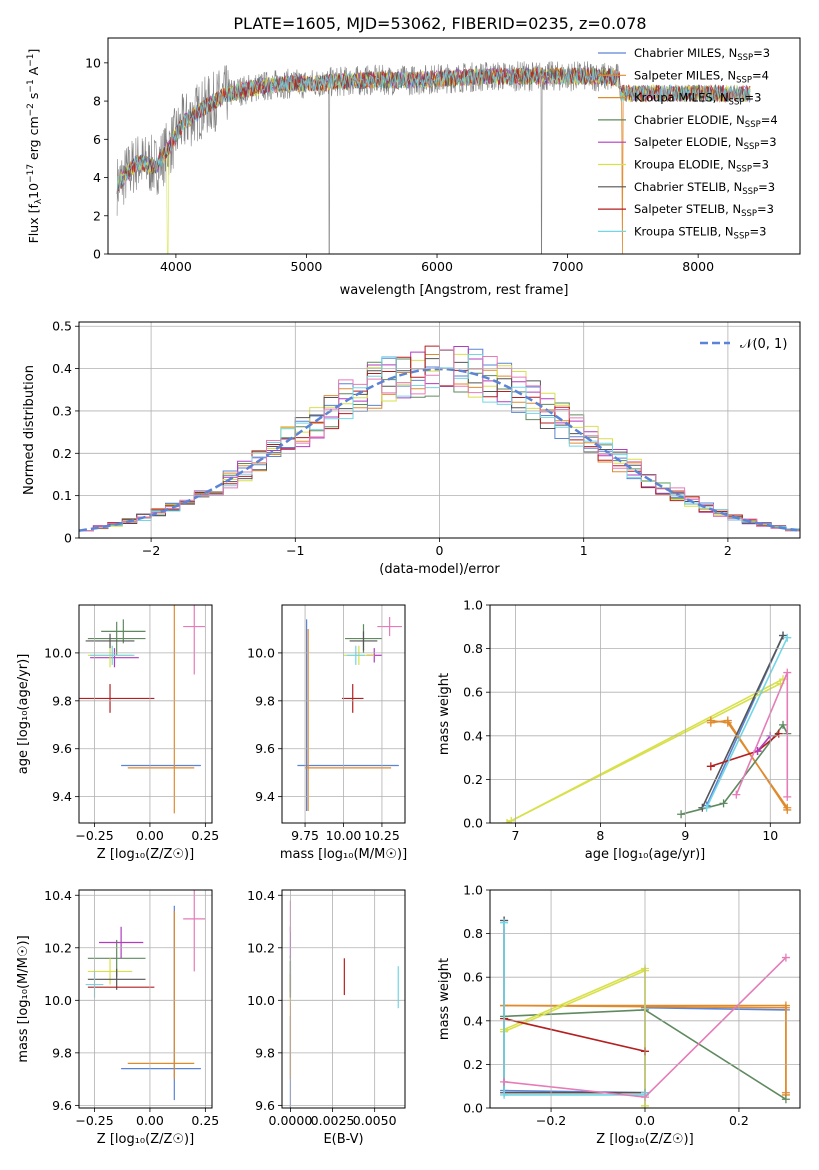  What do you see at coordinates (689, 120) in the screenshot?
I see `legend-name: Chabrier ELODIE, N` at bounding box center [689, 120].